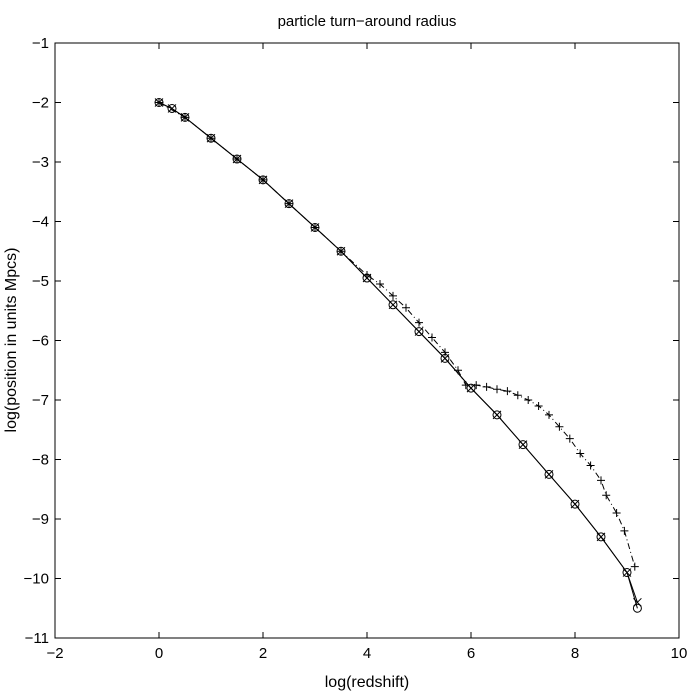 This screenshot has width=692, height=692. I want to click on y-tick-label: −11, so click(37, 638).